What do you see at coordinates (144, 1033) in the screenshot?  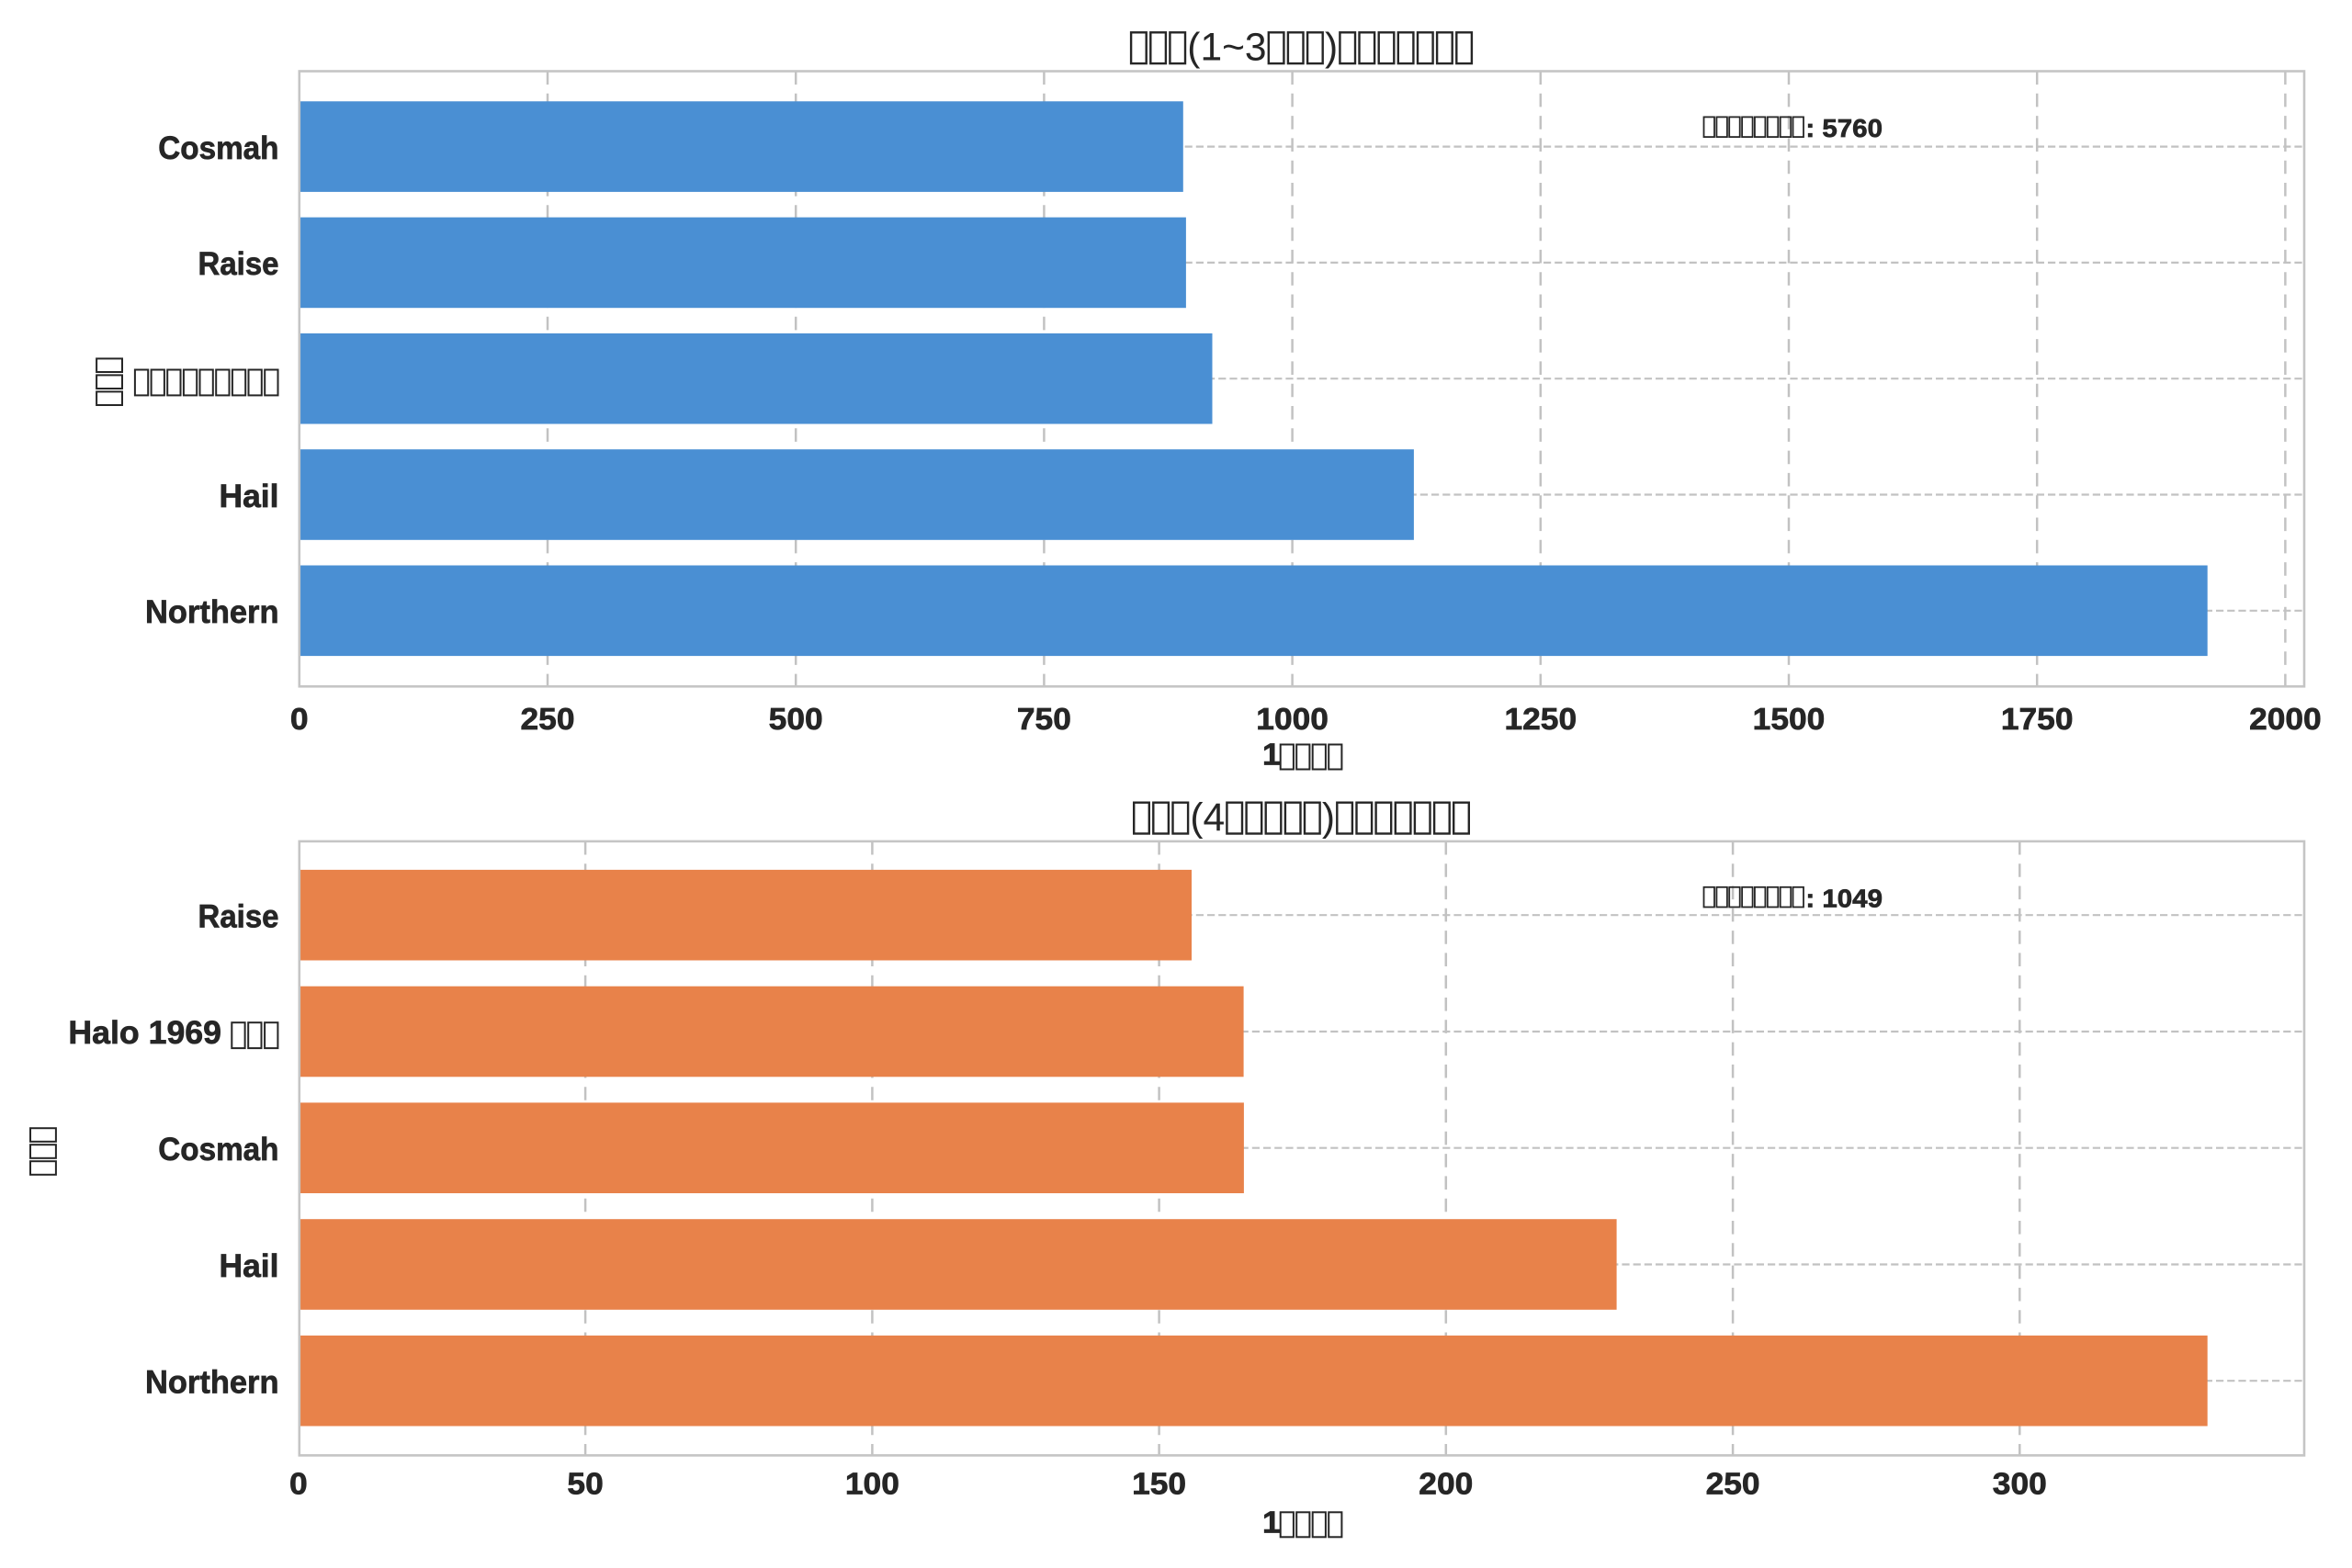 I see `svg-text: Halo 1969` at bounding box center [144, 1033].